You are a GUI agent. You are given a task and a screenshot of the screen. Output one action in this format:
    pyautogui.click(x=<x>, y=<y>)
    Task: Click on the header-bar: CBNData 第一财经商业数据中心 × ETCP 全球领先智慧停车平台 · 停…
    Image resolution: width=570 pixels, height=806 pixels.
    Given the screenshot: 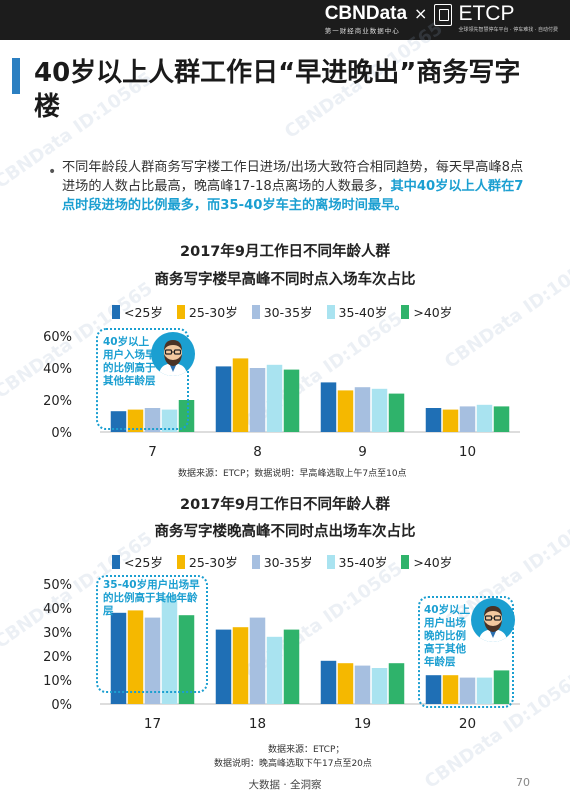 What is the action you would take?
    pyautogui.click(x=285, y=20)
    